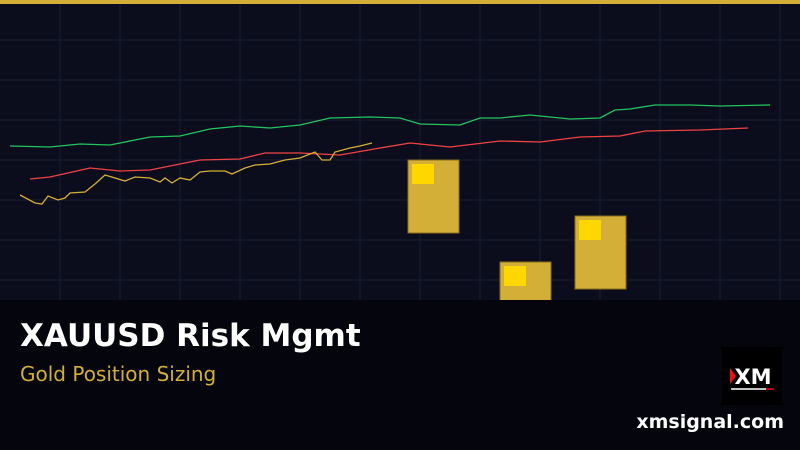  Describe the element at coordinates (710, 422) in the screenshot. I see `website-label: xmsignal.com` at that location.